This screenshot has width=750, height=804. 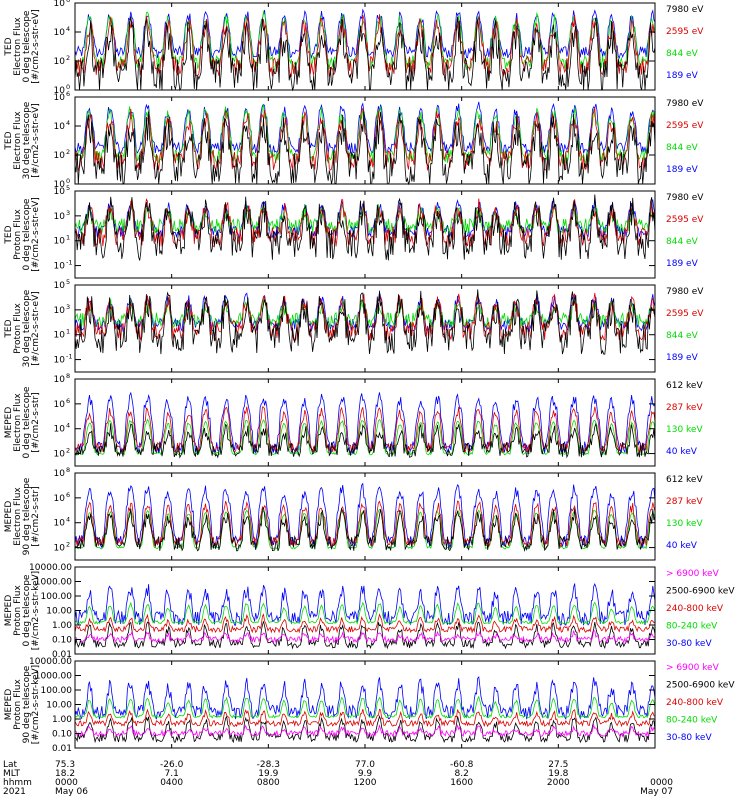 I want to click on y-tick-exponent: -1, so click(x=69, y=263).